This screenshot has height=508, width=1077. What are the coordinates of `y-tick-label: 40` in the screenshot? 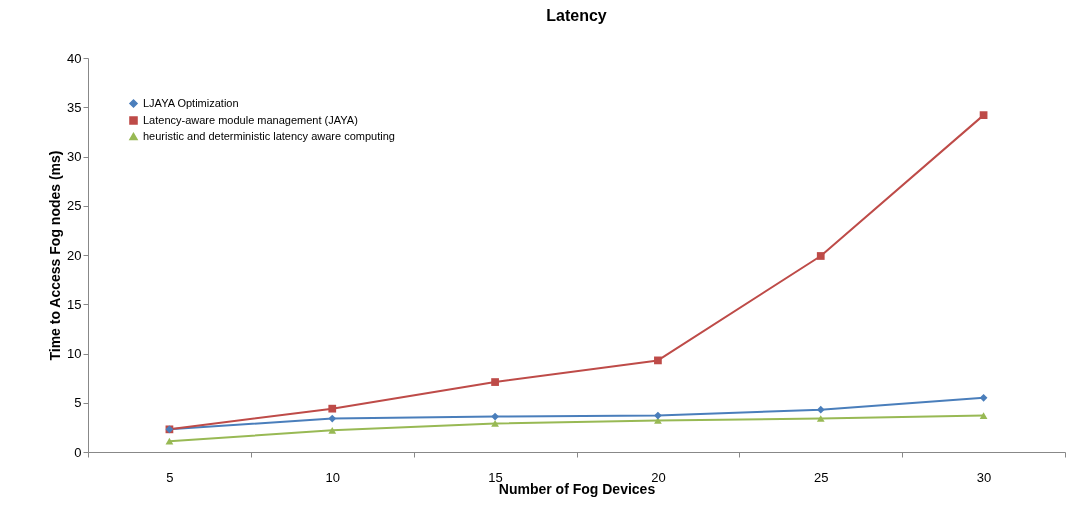 It's located at (74, 58).